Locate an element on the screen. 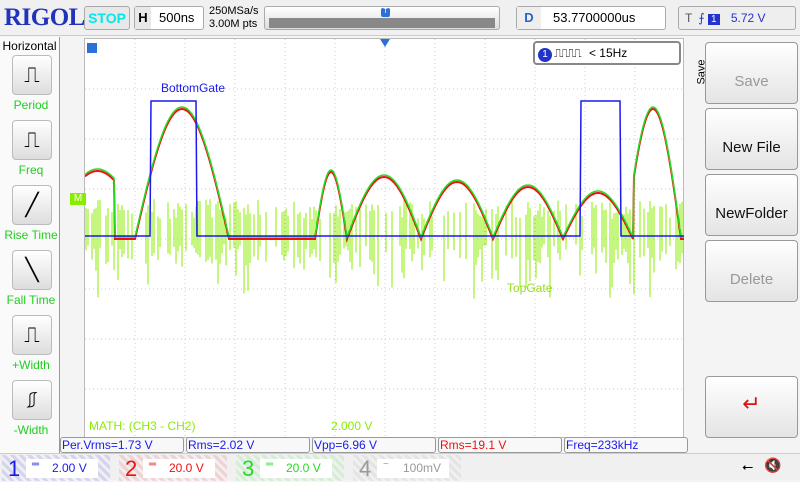  delay-value: 53.7700000us is located at coordinates (594, 17).